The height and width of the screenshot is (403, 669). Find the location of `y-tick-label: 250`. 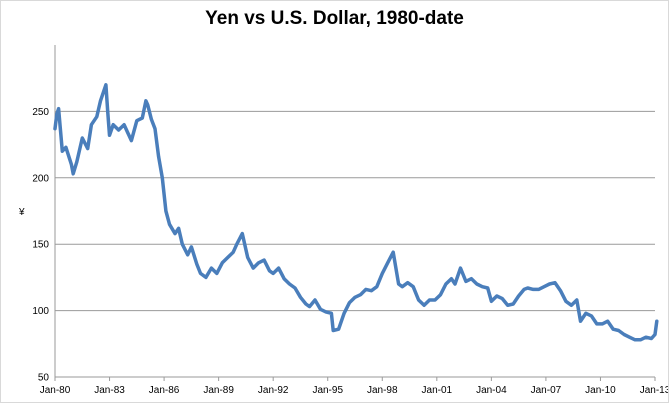

y-tick-label: 250 is located at coordinates (40, 112).